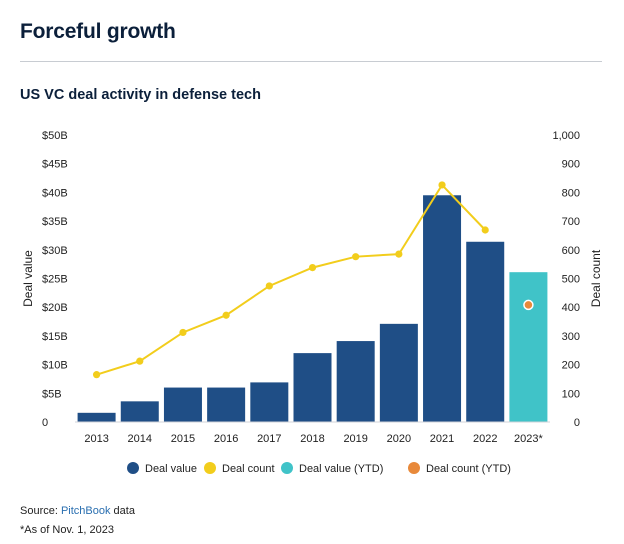 Image resolution: width=624 pixels, height=544 pixels. I want to click on y-right-tick-label: 1,000, so click(566, 136).